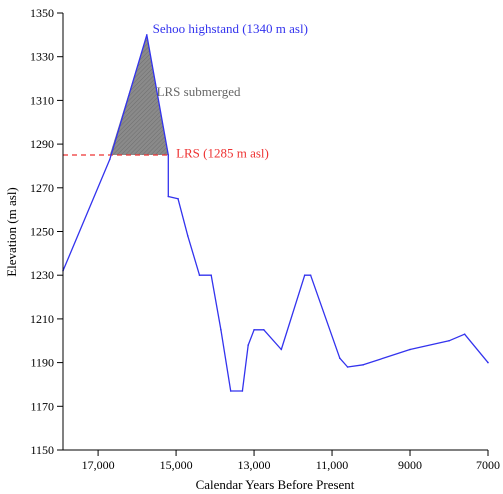 The width and height of the screenshot is (503, 494). I want to click on y-tick-label: 1230, so click(42, 275).